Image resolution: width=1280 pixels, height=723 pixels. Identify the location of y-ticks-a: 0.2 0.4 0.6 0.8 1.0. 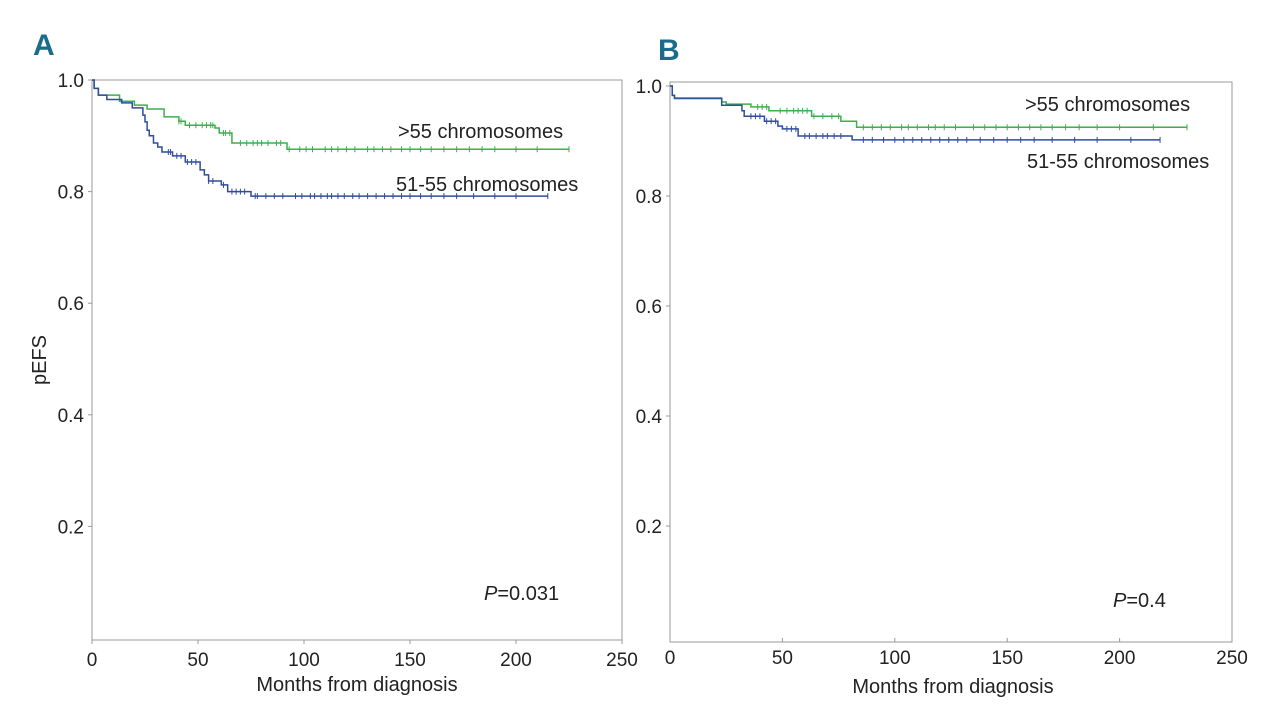
(75, 304).